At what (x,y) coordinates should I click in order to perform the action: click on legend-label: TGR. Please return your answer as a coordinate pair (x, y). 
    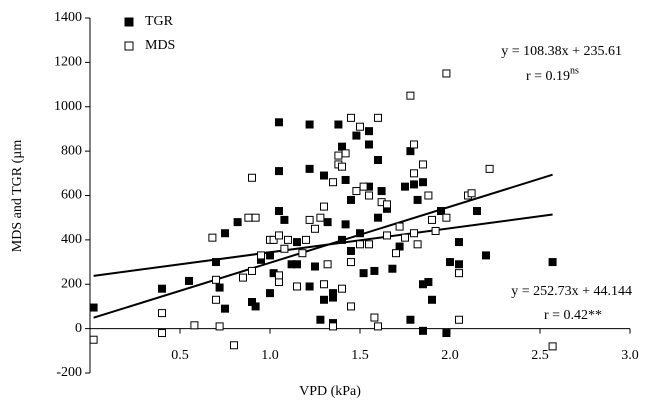
    Looking at the image, I should click on (159, 21).